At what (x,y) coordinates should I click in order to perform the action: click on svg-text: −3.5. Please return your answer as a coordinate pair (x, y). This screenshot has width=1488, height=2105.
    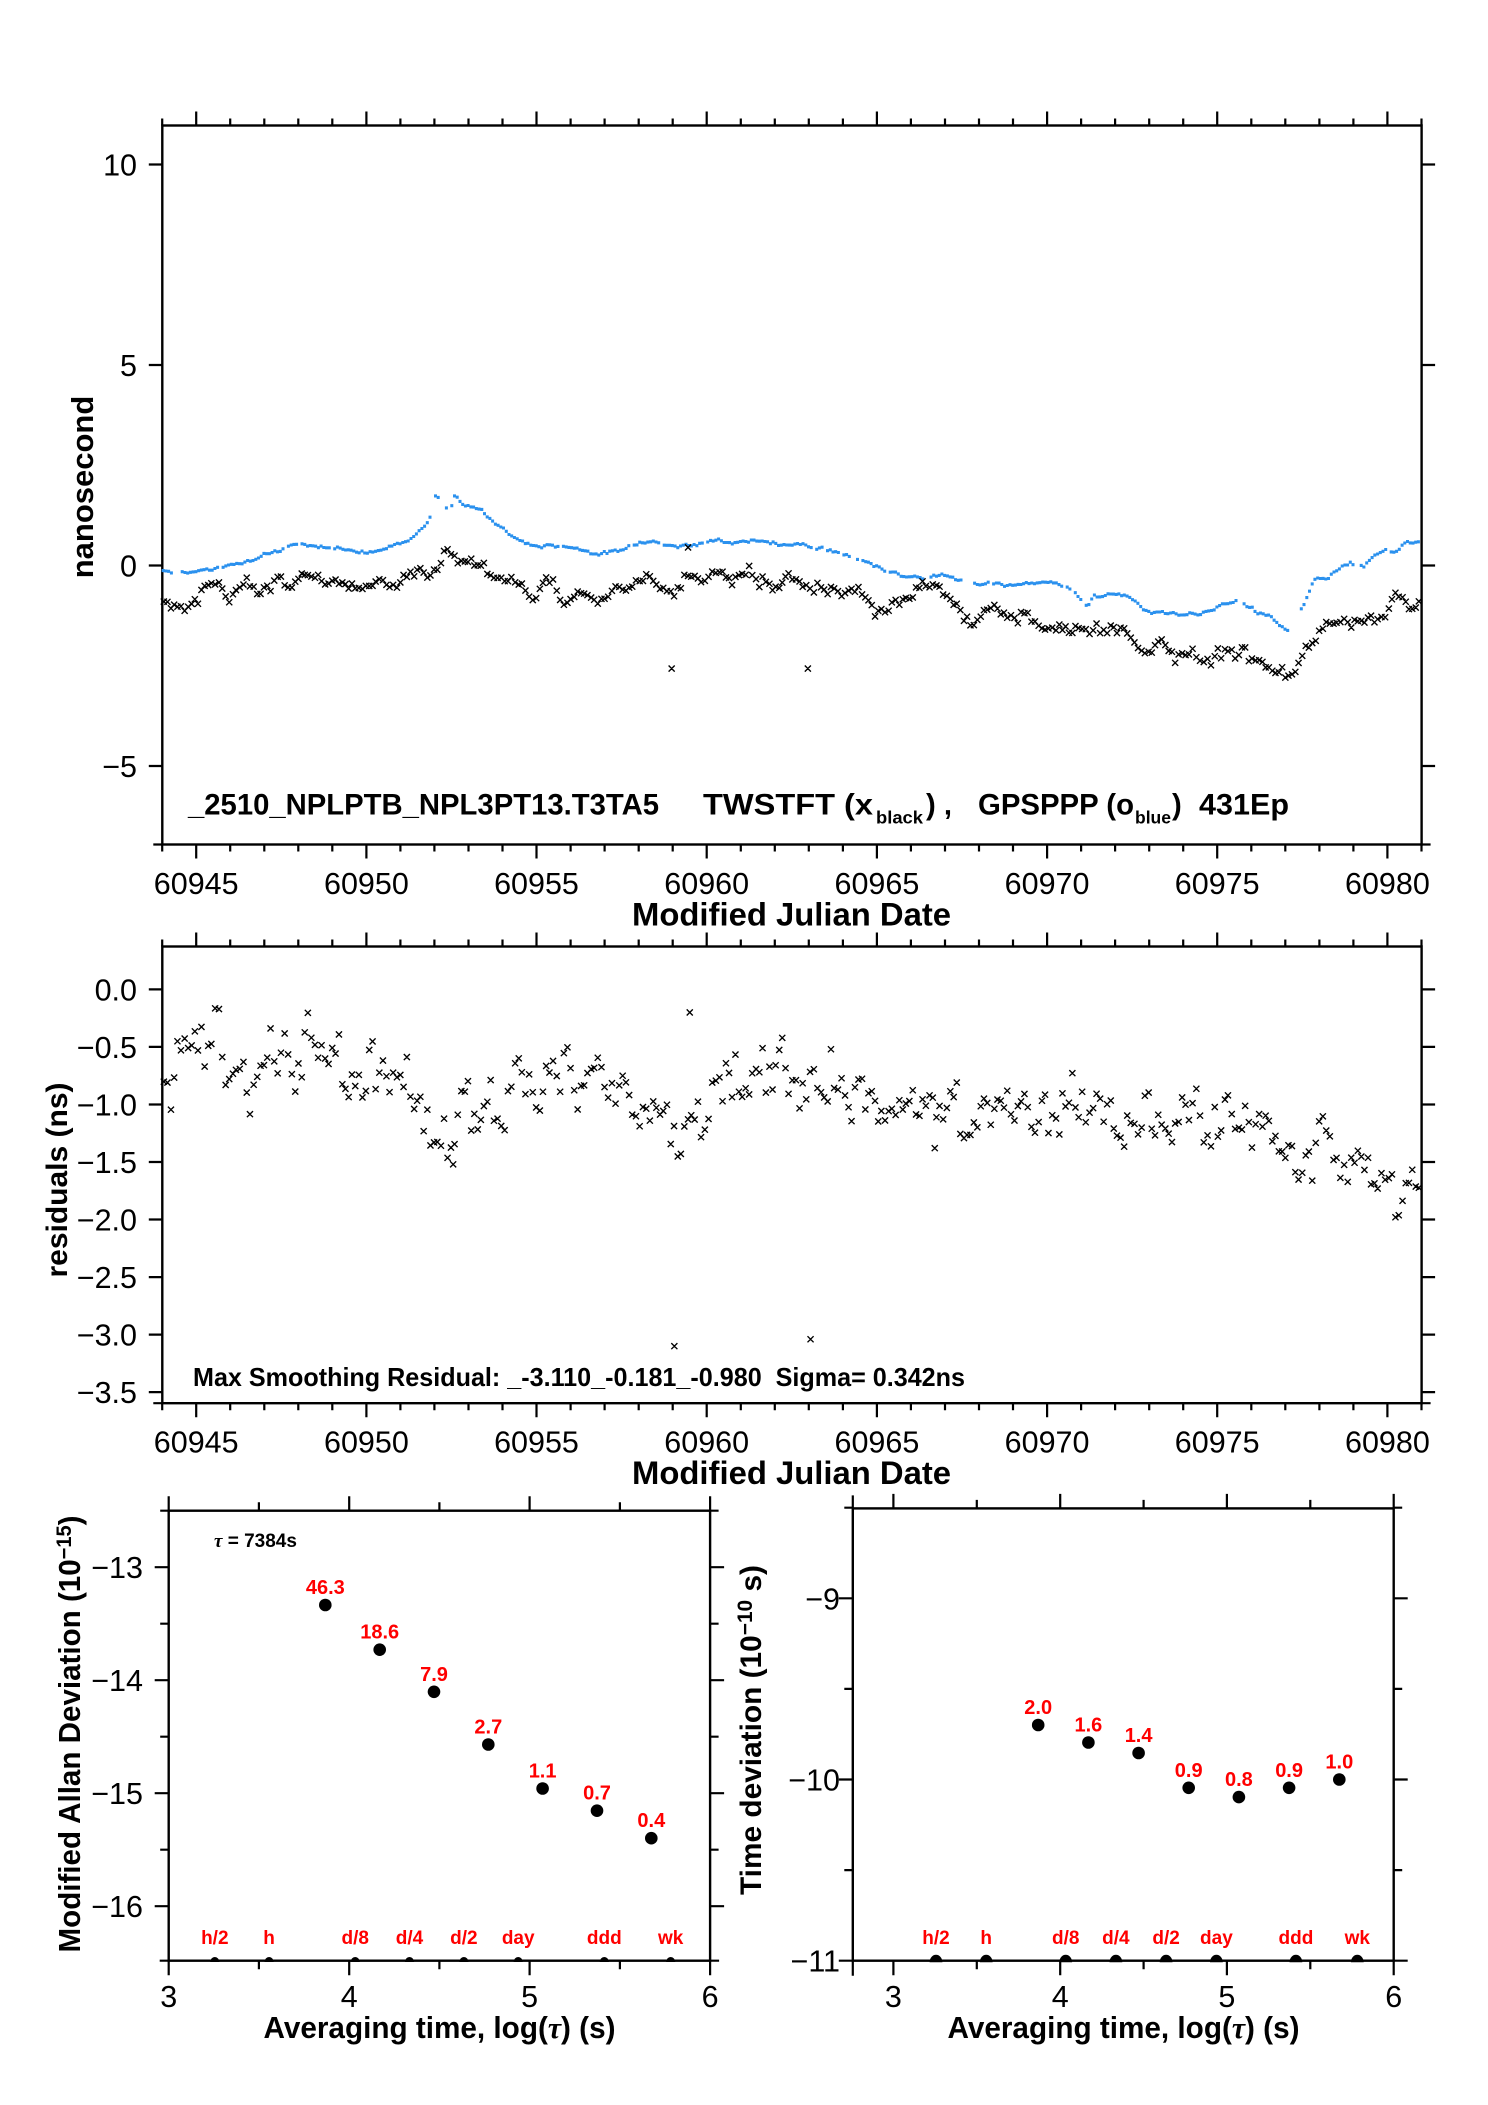
    Looking at the image, I should click on (107, 1393).